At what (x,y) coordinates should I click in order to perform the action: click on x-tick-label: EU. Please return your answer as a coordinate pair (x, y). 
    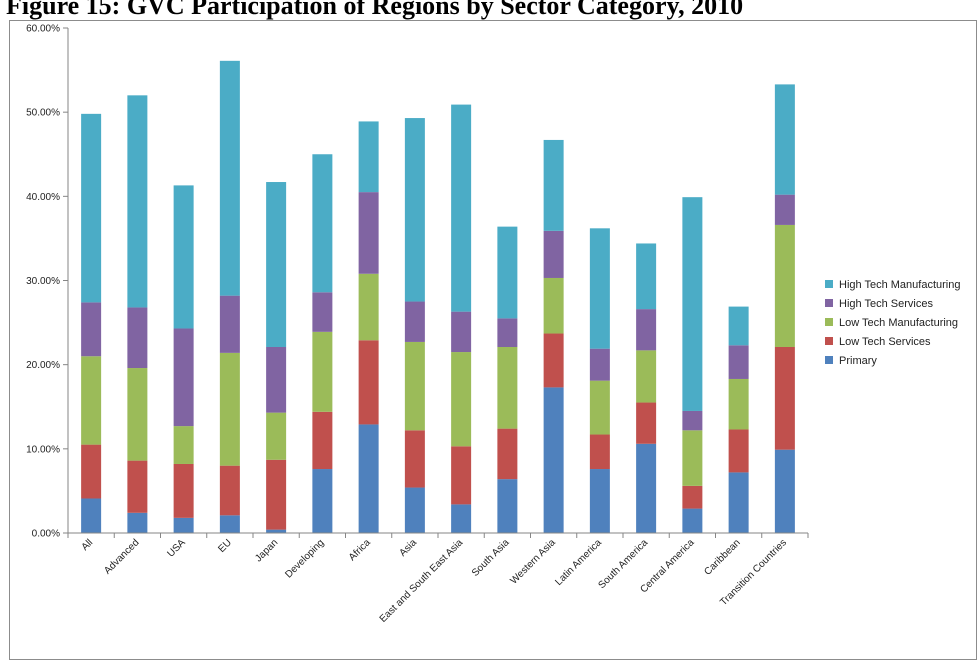
    Looking at the image, I should click on (225, 546).